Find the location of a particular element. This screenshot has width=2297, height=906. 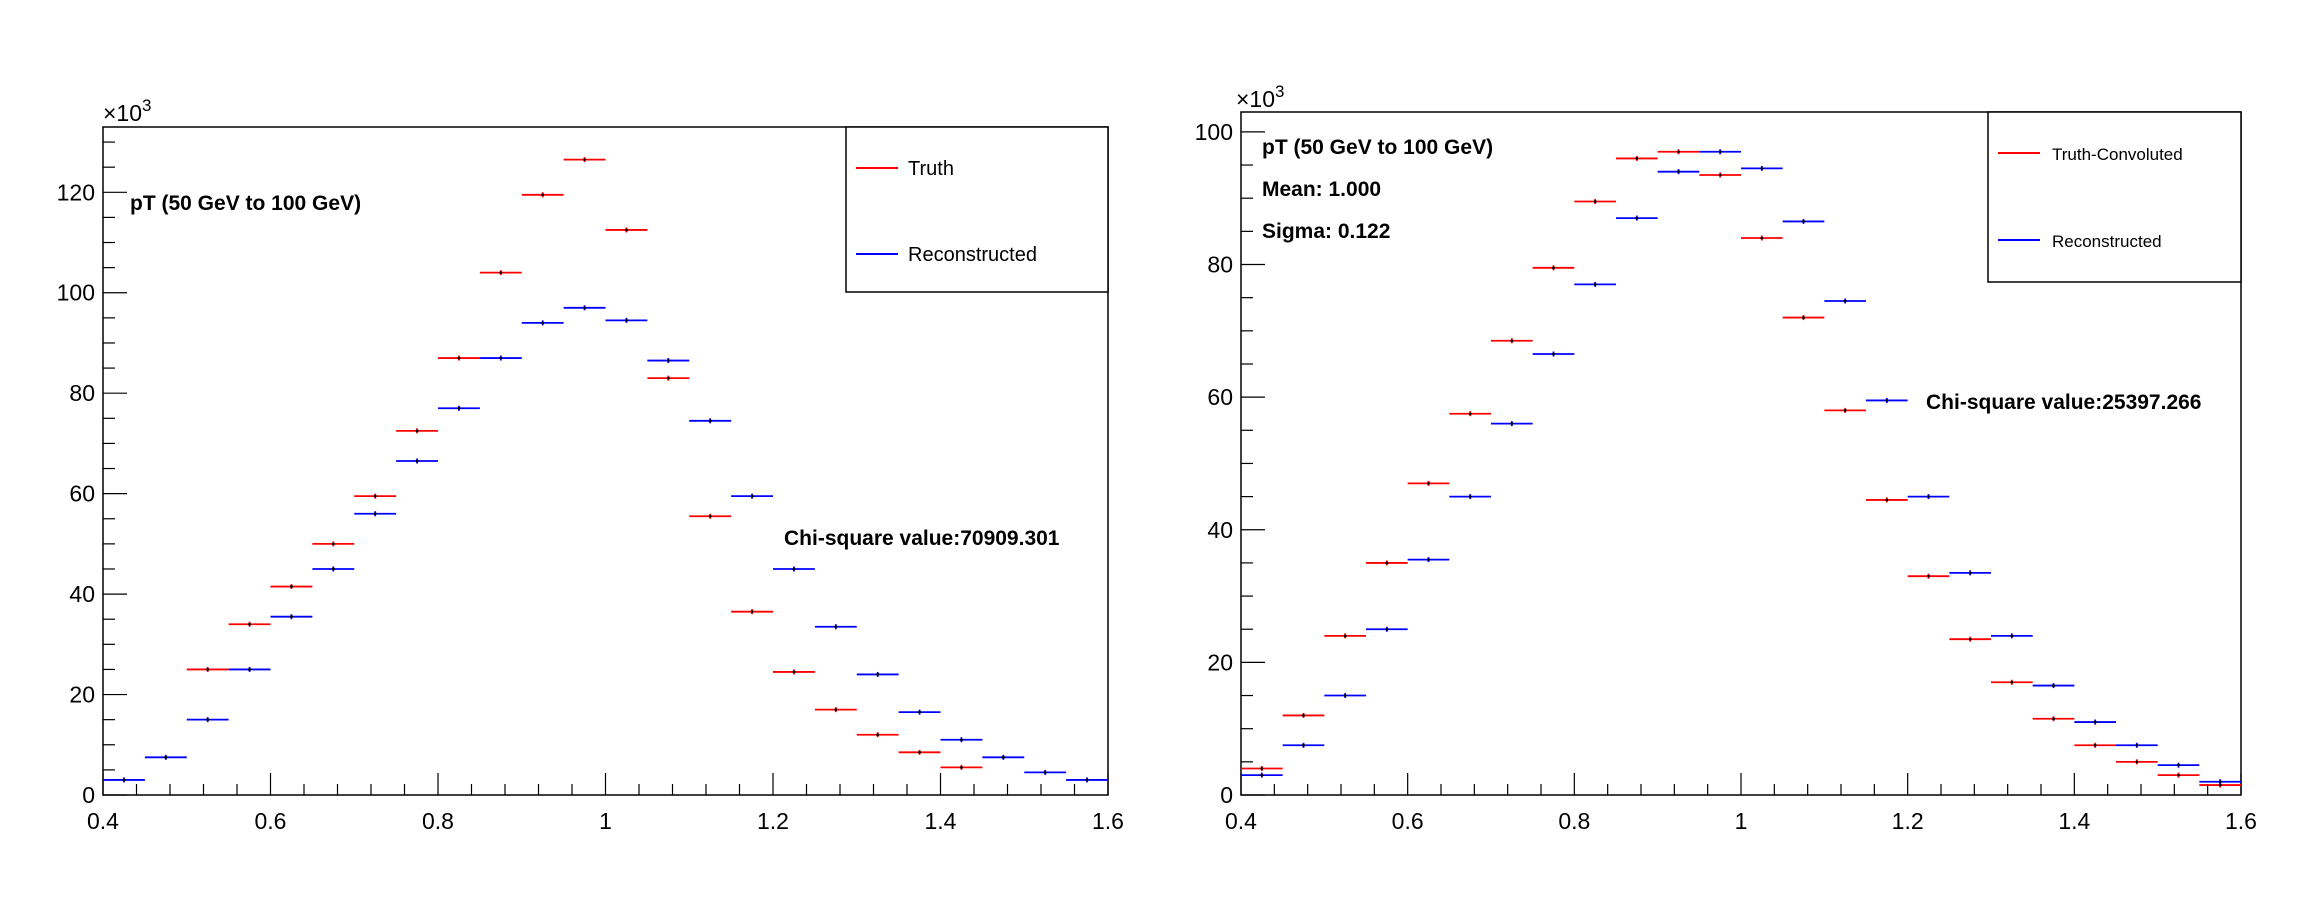

legend-label: Truth is located at coordinates (931, 169).